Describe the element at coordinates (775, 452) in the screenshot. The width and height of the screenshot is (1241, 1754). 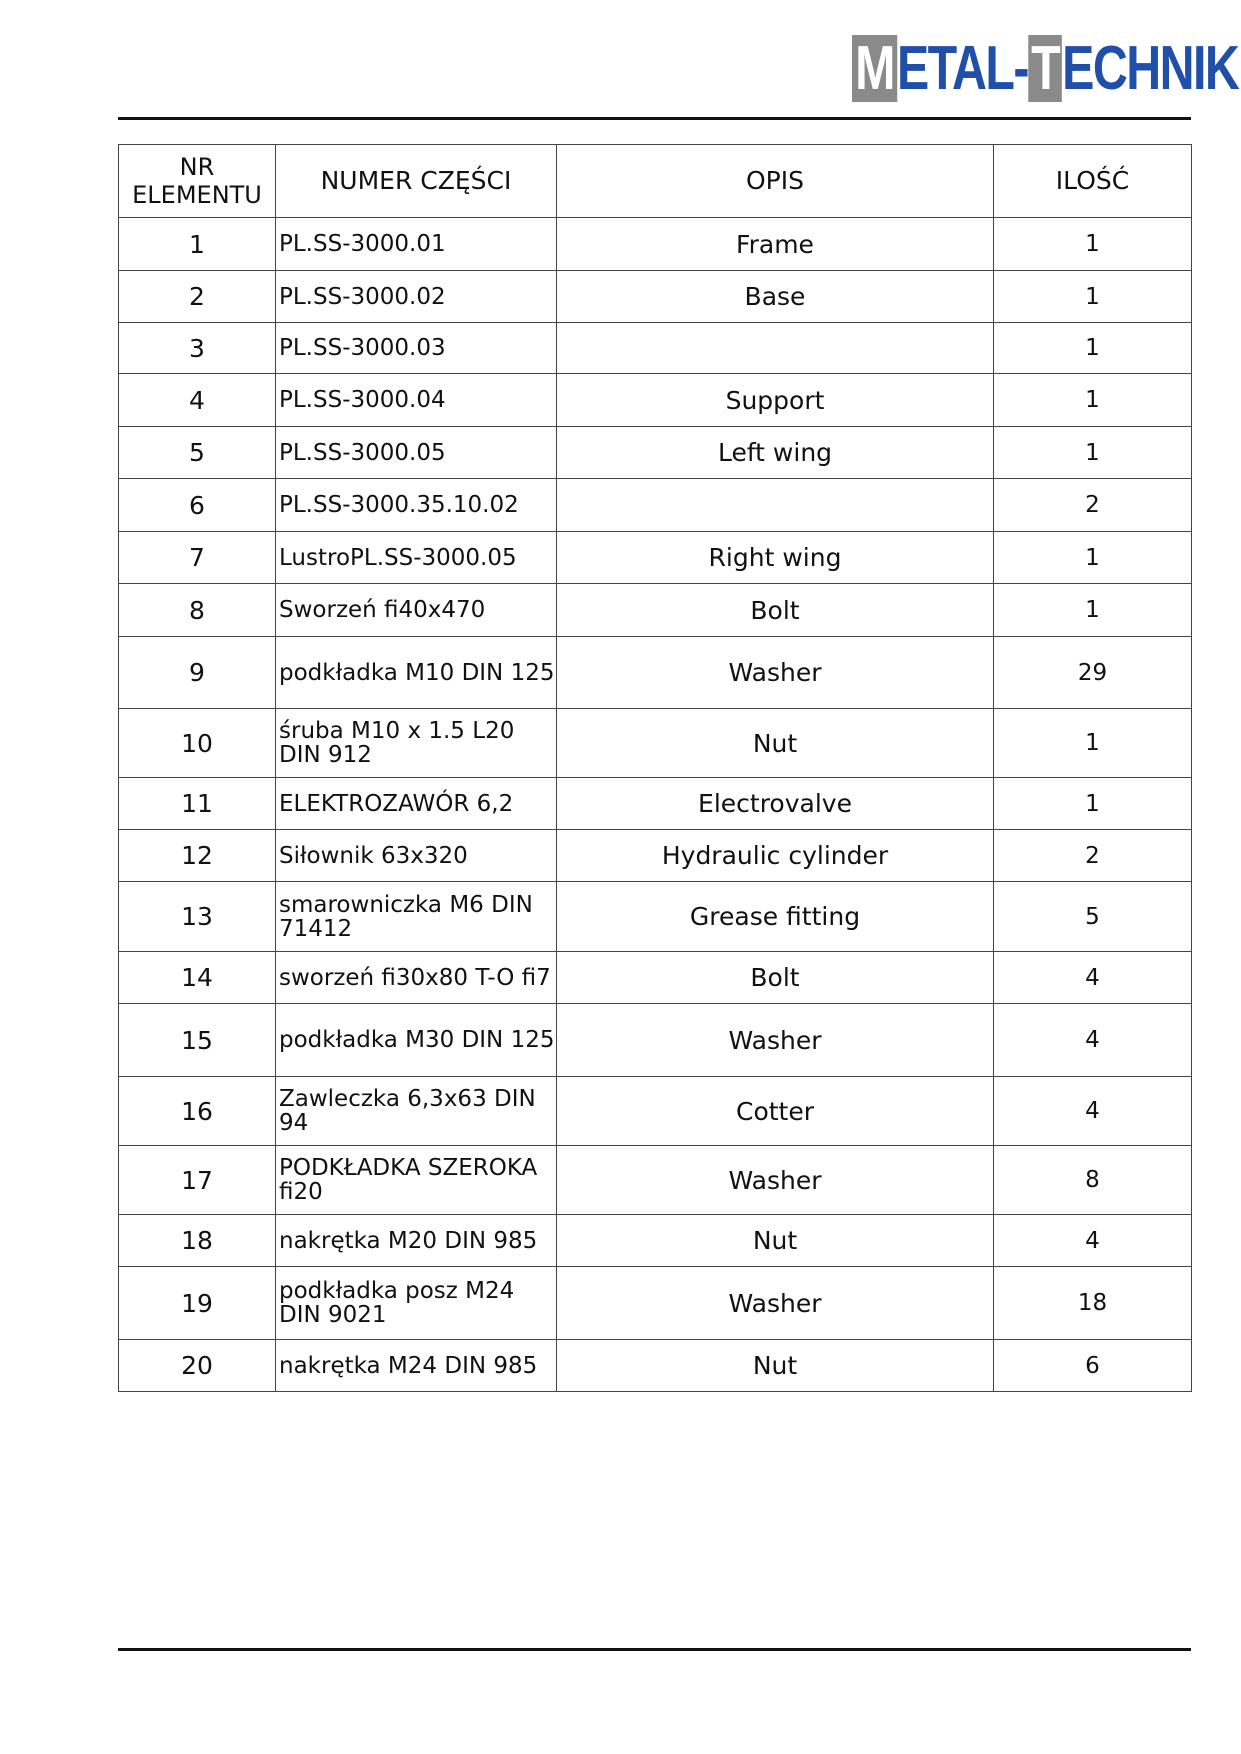
I see `description: Left wing` at that location.